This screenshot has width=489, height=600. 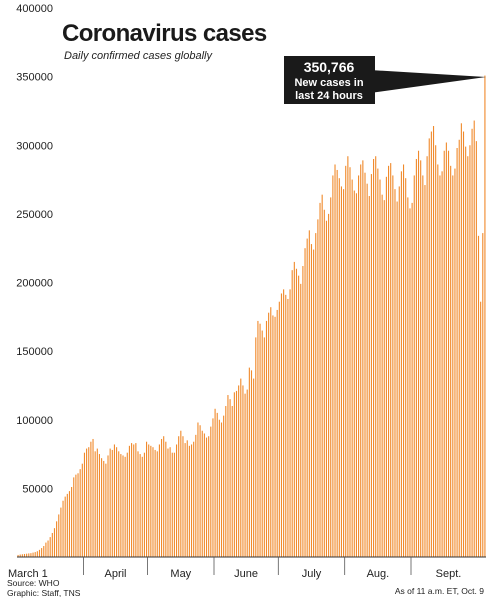 What do you see at coordinates (164, 33) in the screenshot?
I see `chart-title: Coronavirus cases` at bounding box center [164, 33].